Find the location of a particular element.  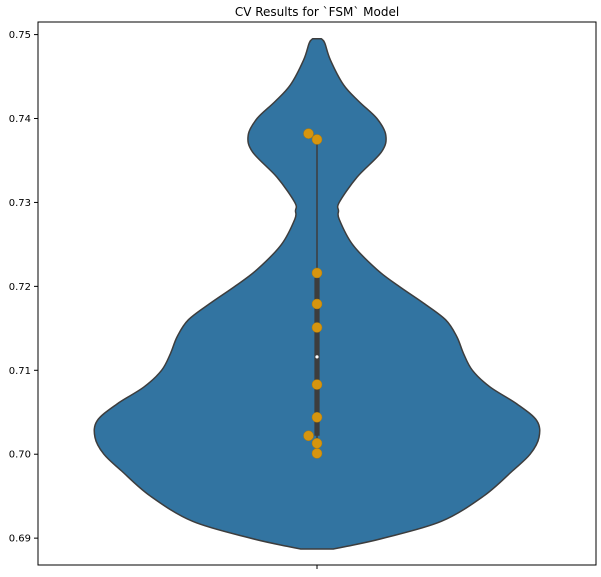

y-tick-label: 0.73 is located at coordinates (20, 203).